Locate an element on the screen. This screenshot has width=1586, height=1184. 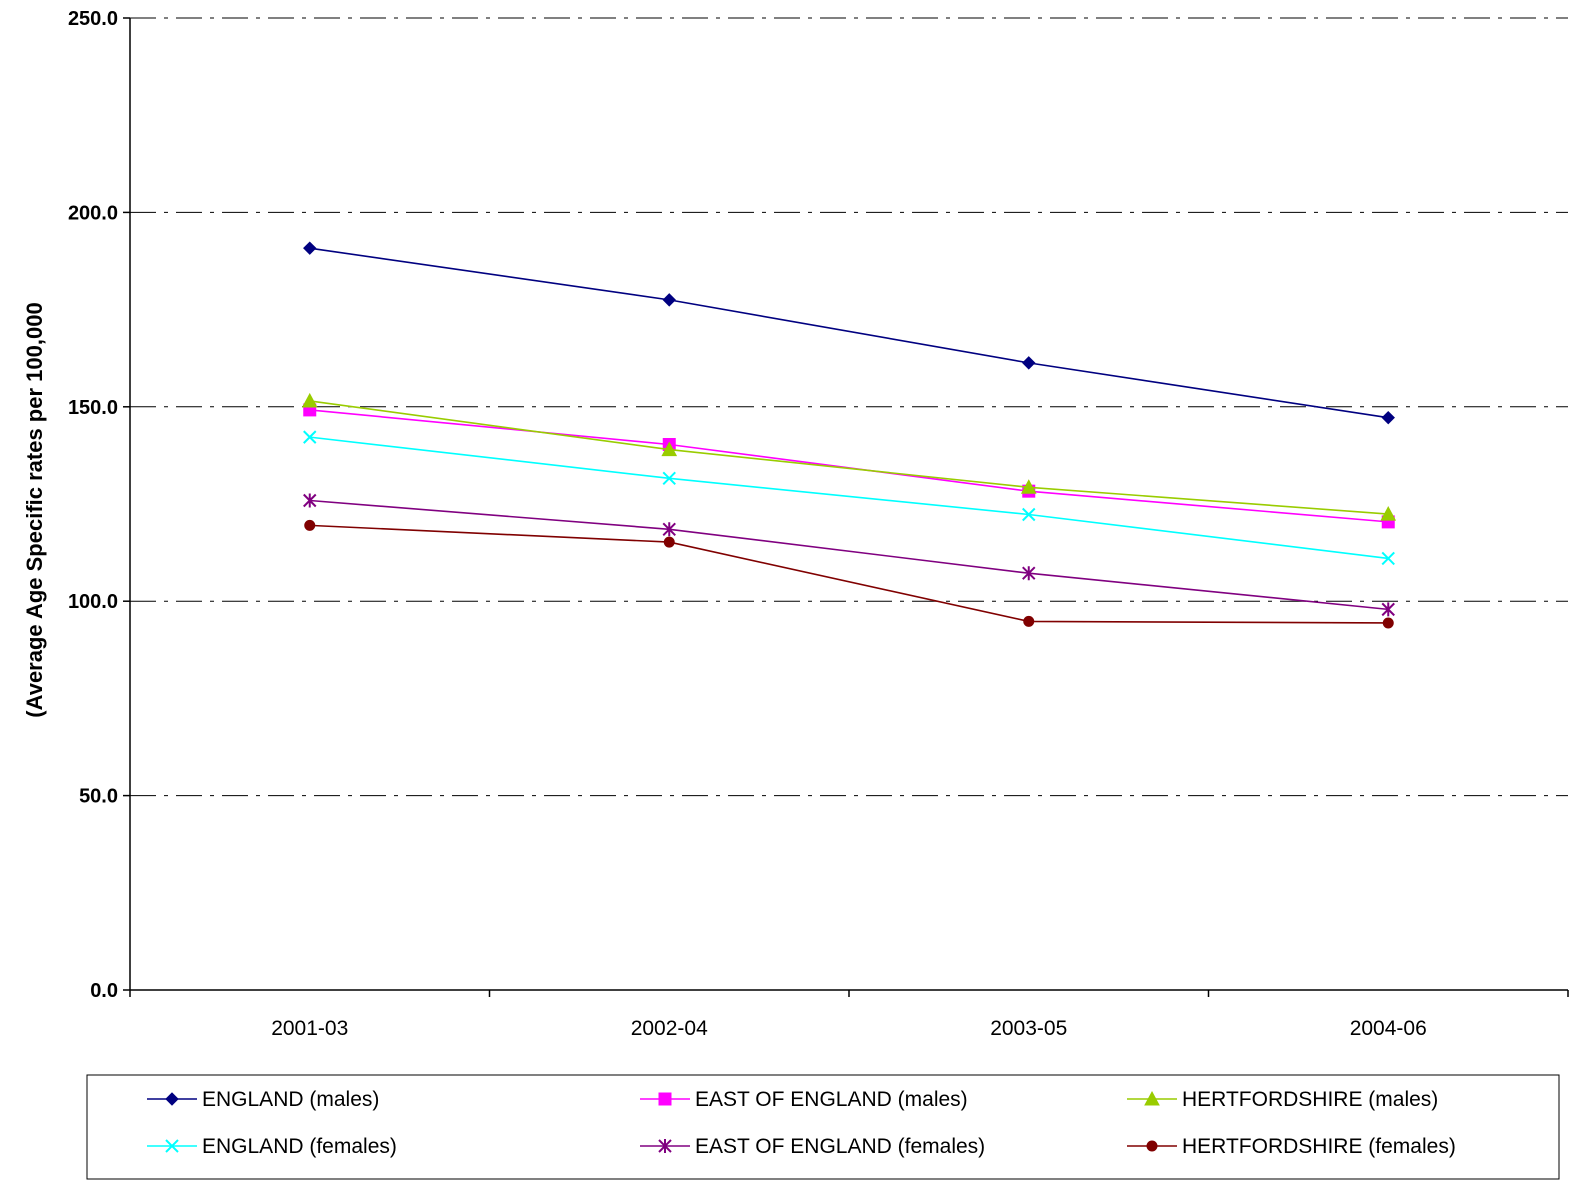
y-tick-label: 50.0 is located at coordinates (98, 797).